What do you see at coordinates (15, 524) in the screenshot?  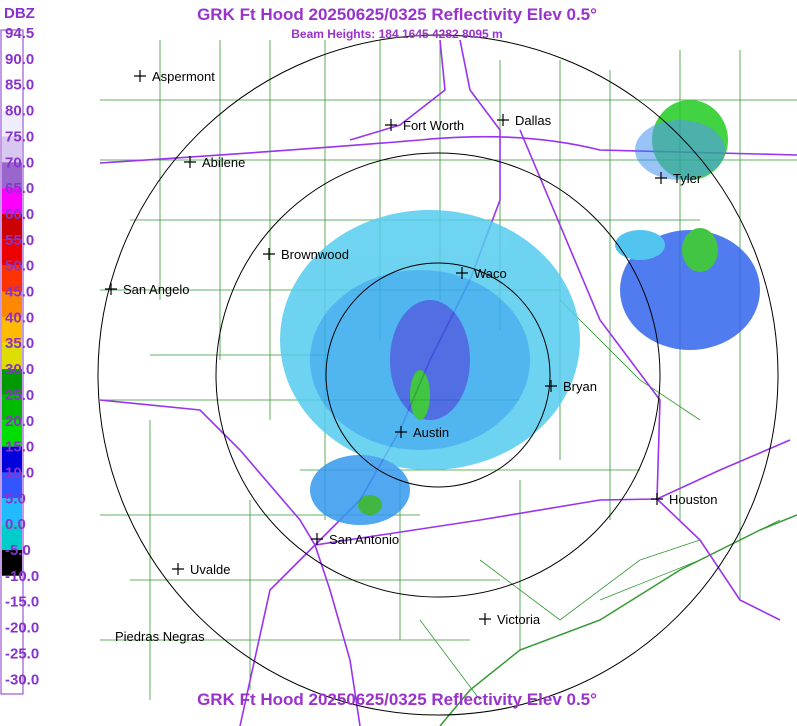 I see `legend-label: 0.0` at bounding box center [15, 524].